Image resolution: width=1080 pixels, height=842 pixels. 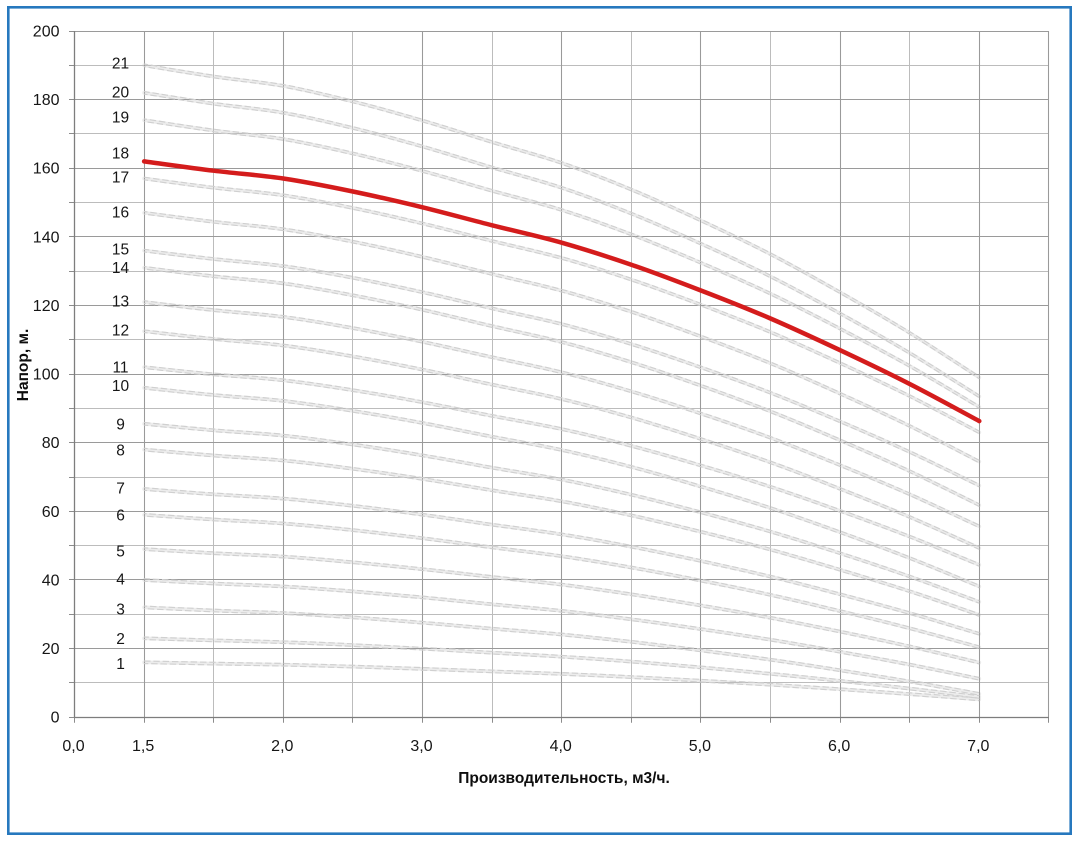 I want to click on svg-text: 5,0, so click(x=700, y=746).